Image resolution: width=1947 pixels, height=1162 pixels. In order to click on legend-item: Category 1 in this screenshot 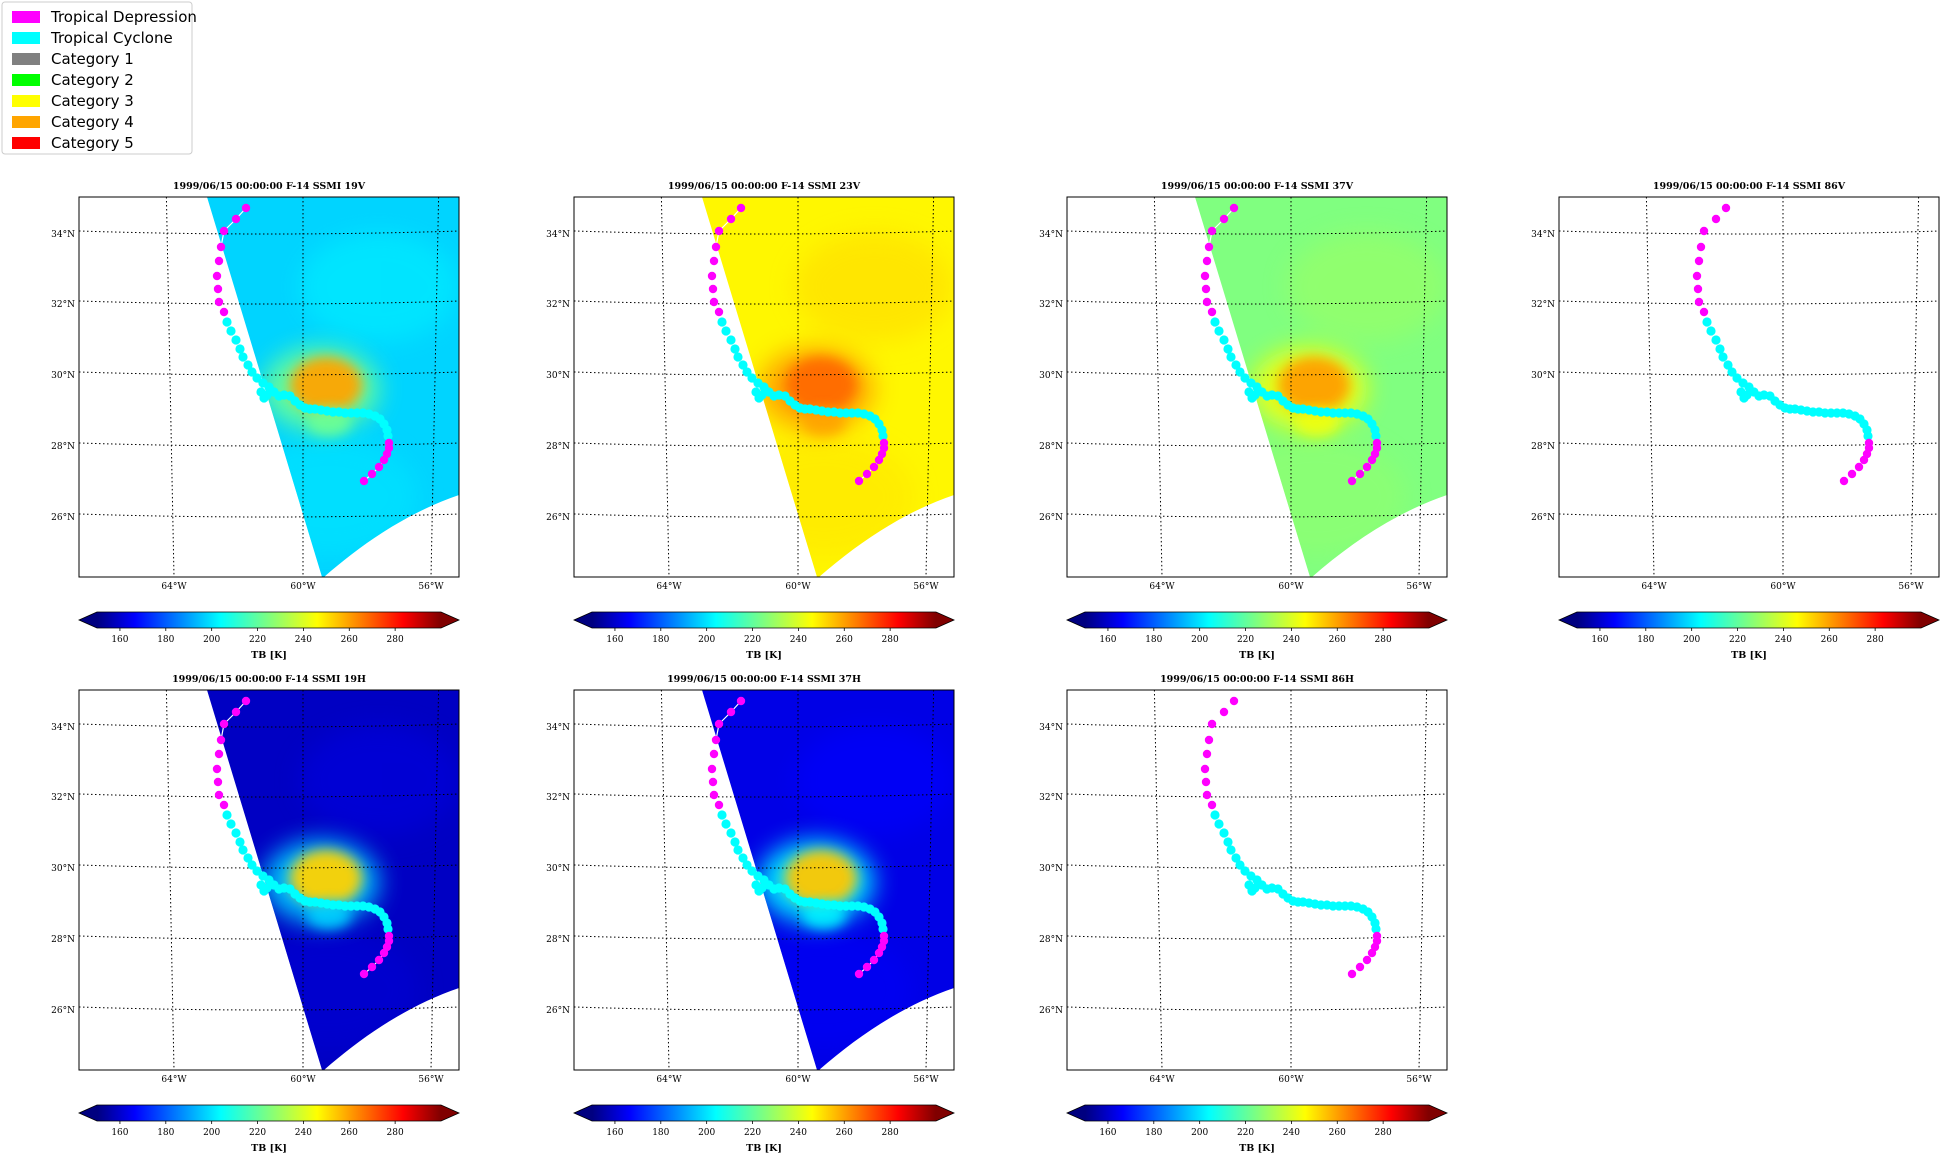, I will do `click(73, 59)`.